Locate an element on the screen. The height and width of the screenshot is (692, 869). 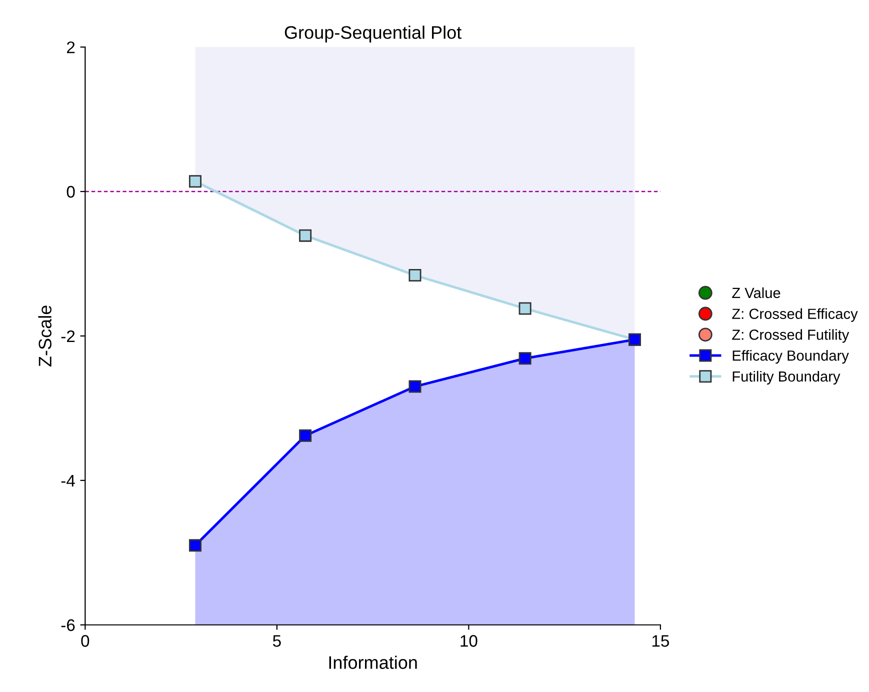
x-axis-title: Information is located at coordinates (373, 662).